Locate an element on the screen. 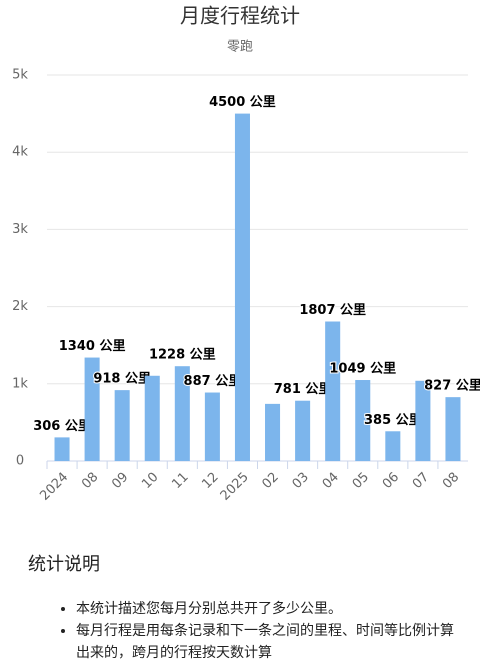  value-label: 781 公里 is located at coordinates (303, 389).